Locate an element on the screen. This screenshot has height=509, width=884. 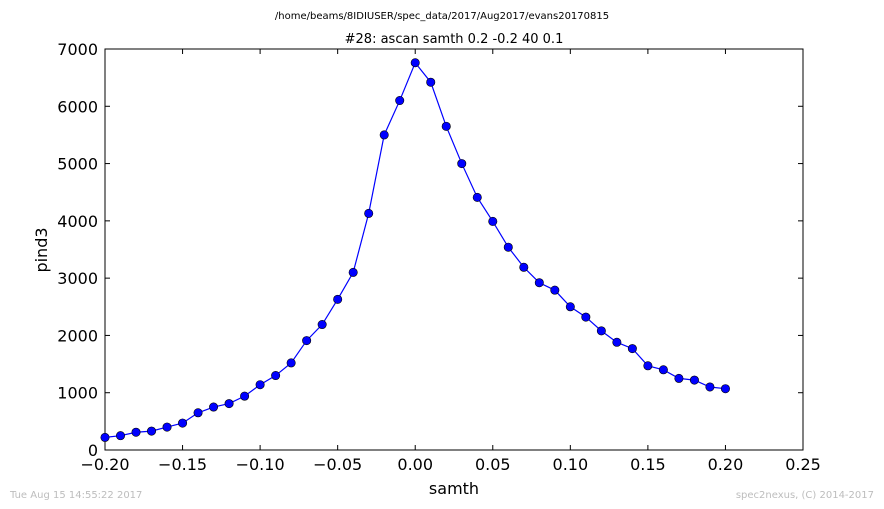
y-tick-label: 0 is located at coordinates (93, 450).